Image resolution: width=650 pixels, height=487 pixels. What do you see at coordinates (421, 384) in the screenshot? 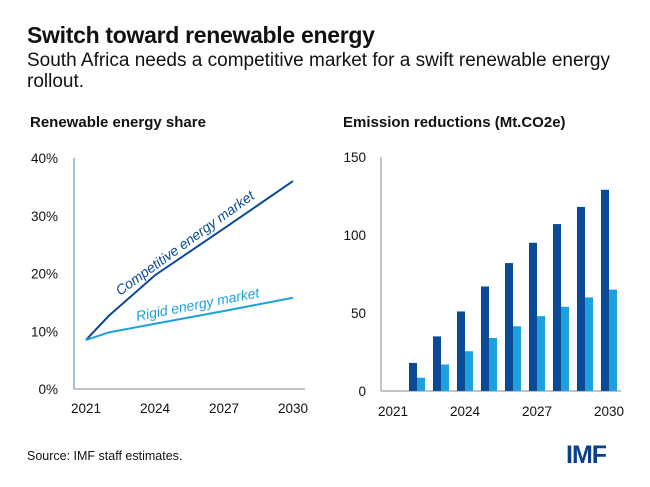
I see `bar-2022-light` at bounding box center [421, 384].